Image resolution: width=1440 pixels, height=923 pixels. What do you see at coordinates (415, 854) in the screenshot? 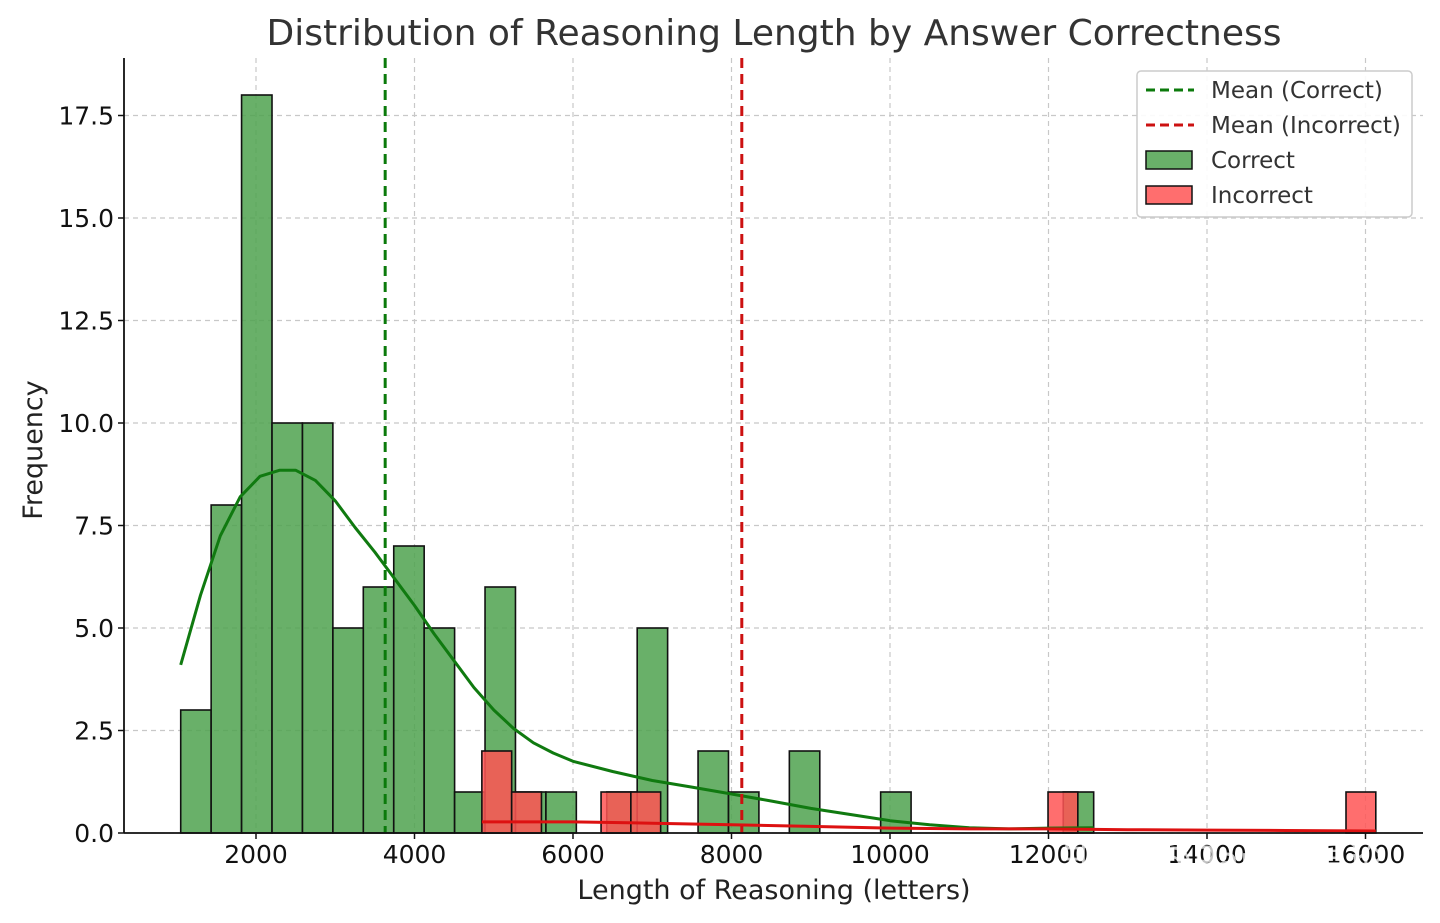
I see `x-tick-label: 4000` at bounding box center [415, 854].